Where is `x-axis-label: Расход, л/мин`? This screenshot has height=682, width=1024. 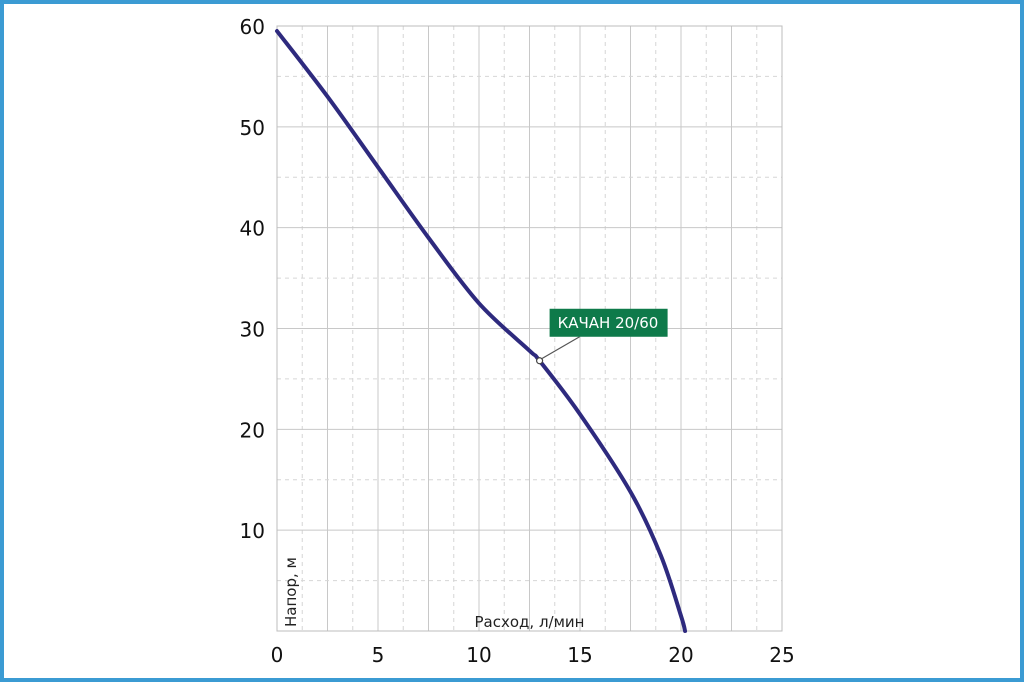
x-axis-label: Расход, л/мин is located at coordinates (530, 622).